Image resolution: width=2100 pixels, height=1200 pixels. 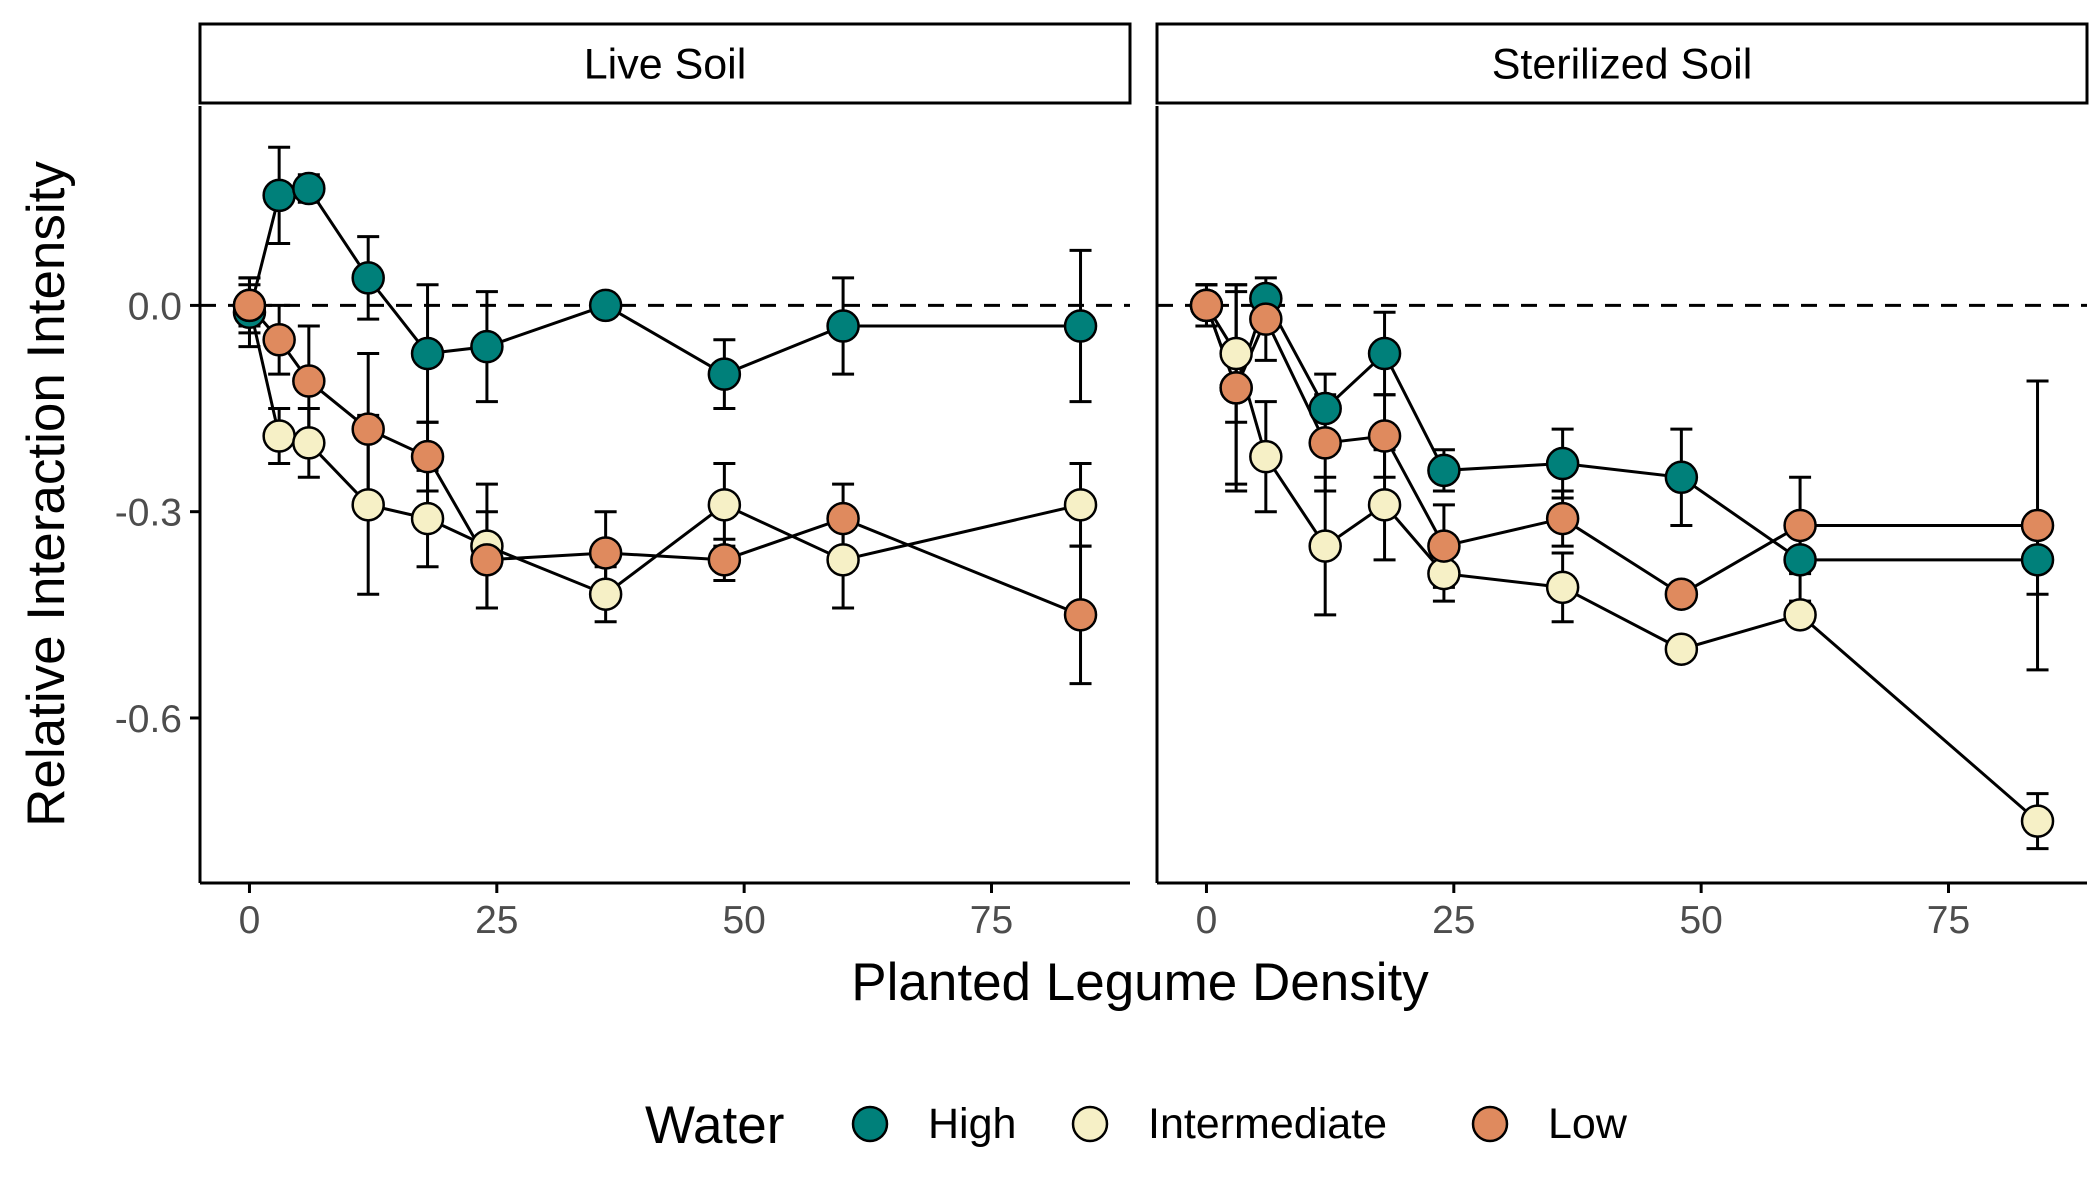 I want to click on facet-title: Sterilized Soil, so click(x=1622, y=65).